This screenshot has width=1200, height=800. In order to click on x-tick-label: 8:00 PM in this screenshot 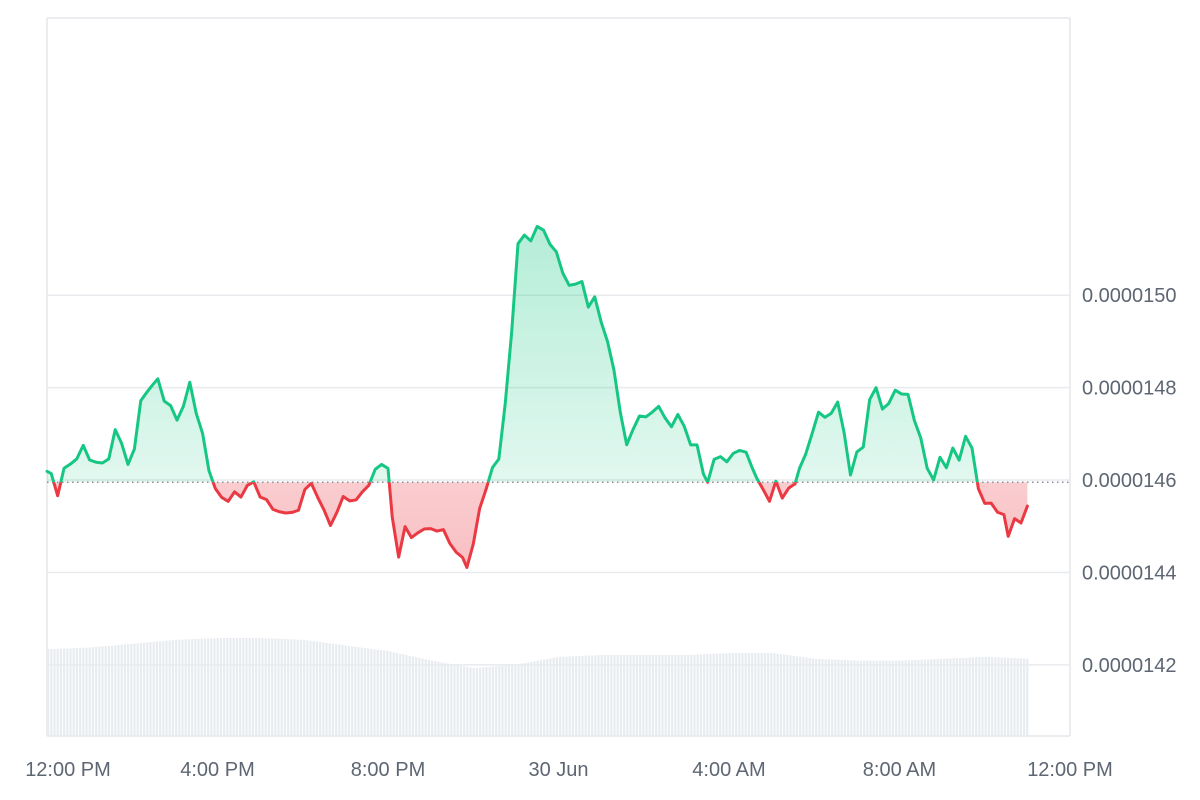, I will do `click(388, 770)`.